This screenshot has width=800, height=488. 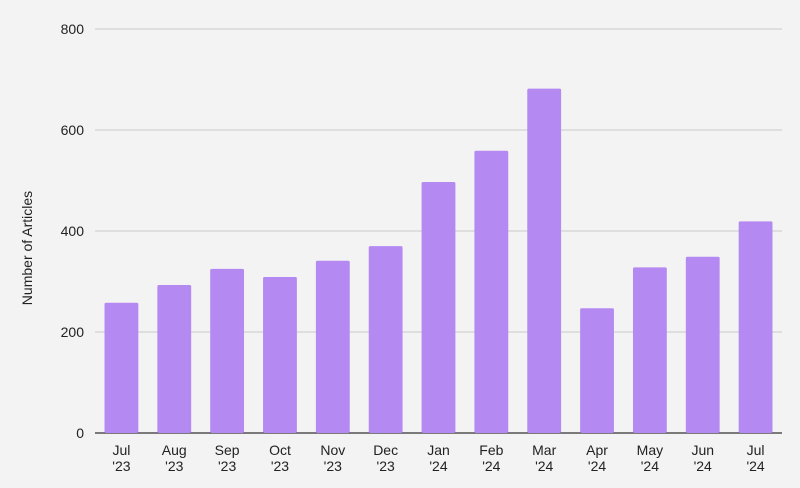 What do you see at coordinates (227, 450) in the screenshot?
I see `x-tick-label: Sep` at bounding box center [227, 450].